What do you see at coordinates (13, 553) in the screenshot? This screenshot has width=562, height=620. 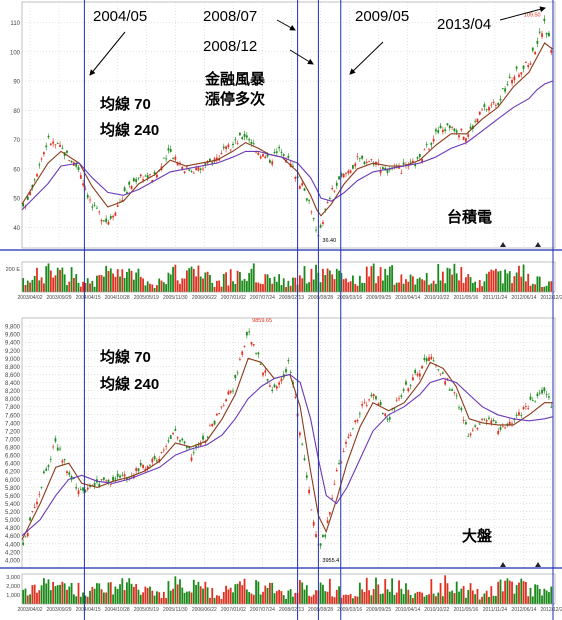 I see `y-tick-label: 4,200` at bounding box center [13, 553].